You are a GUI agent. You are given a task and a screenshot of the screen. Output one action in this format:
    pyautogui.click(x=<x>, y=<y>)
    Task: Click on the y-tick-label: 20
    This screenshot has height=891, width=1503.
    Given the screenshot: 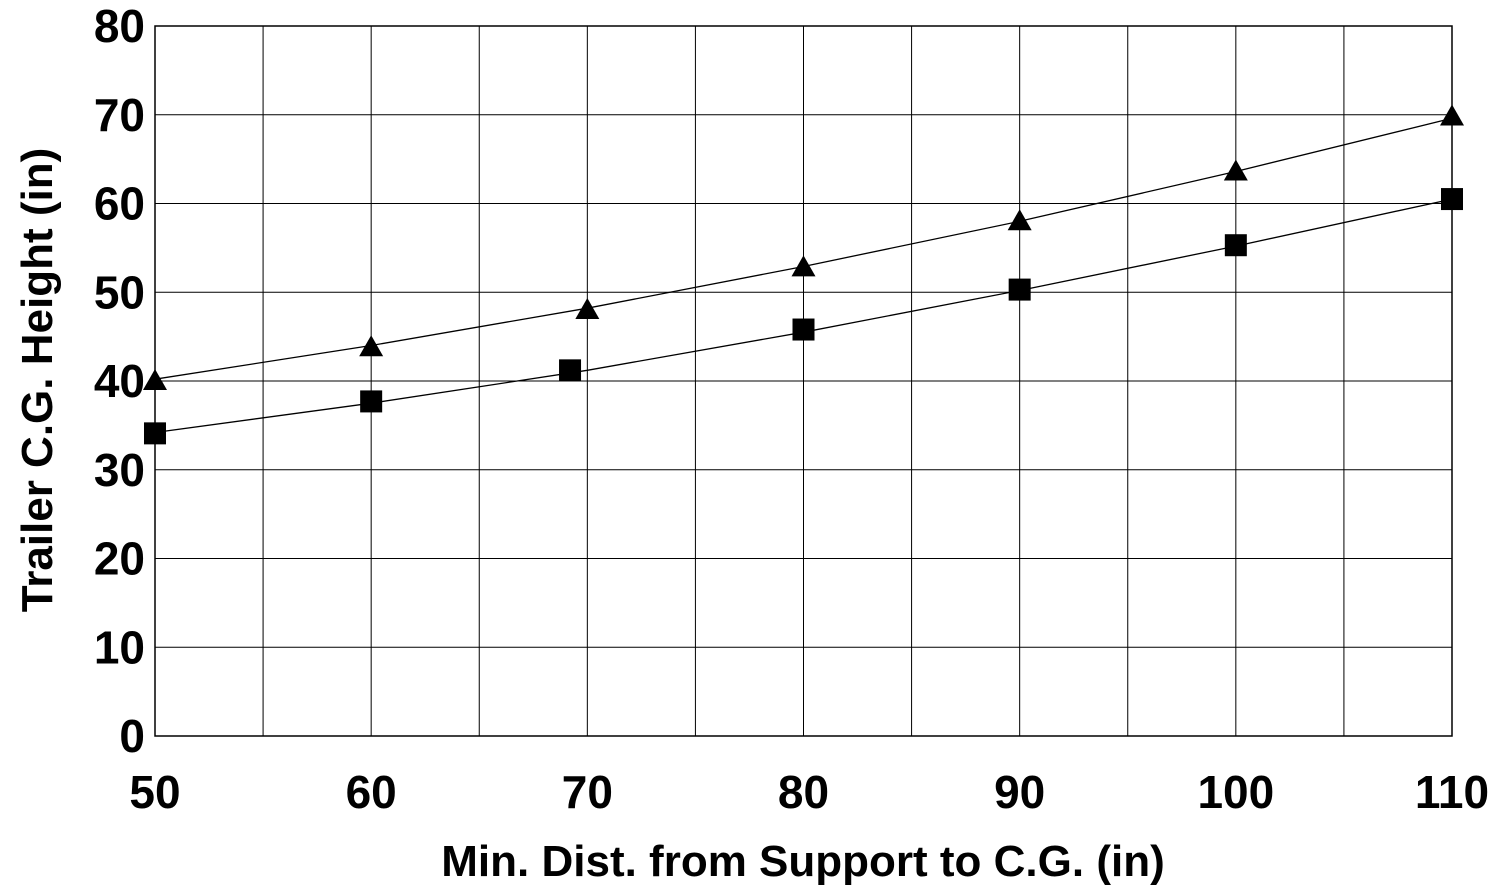 What is the action you would take?
    pyautogui.click(x=119, y=559)
    